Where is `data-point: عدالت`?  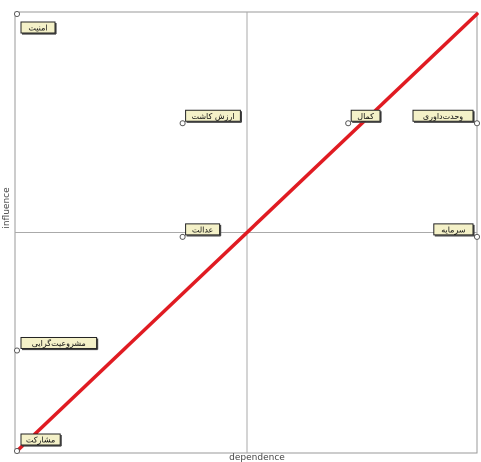
data-point: عدالت is located at coordinates (200, 231).